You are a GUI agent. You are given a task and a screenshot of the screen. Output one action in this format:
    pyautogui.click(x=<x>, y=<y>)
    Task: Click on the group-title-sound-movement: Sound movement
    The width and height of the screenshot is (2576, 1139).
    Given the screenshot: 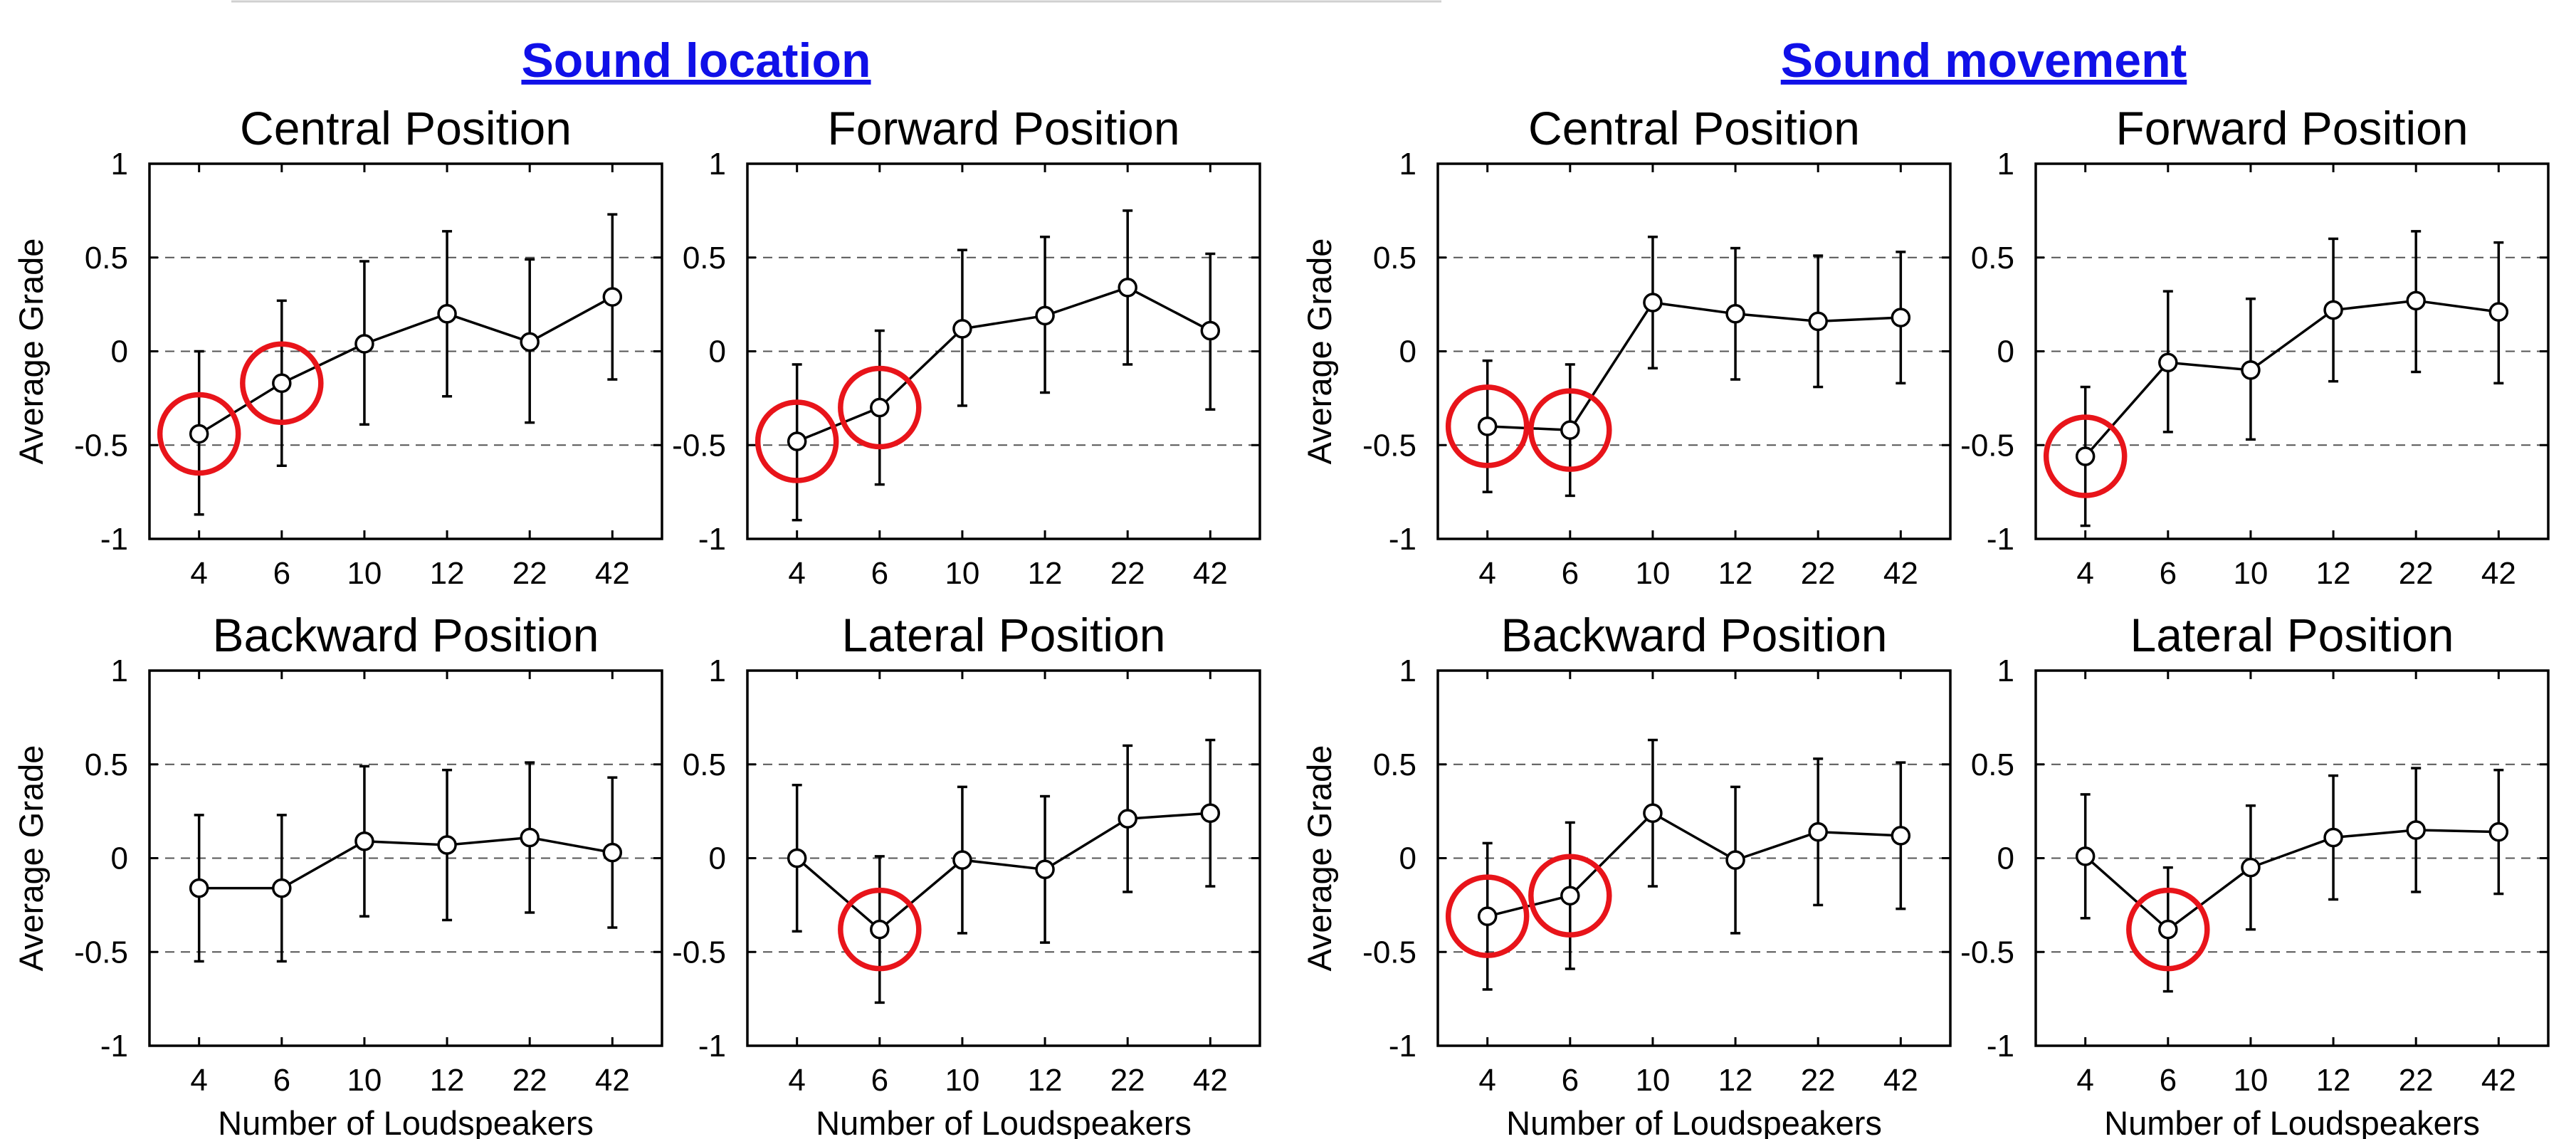 What is the action you would take?
    pyautogui.click(x=1984, y=60)
    